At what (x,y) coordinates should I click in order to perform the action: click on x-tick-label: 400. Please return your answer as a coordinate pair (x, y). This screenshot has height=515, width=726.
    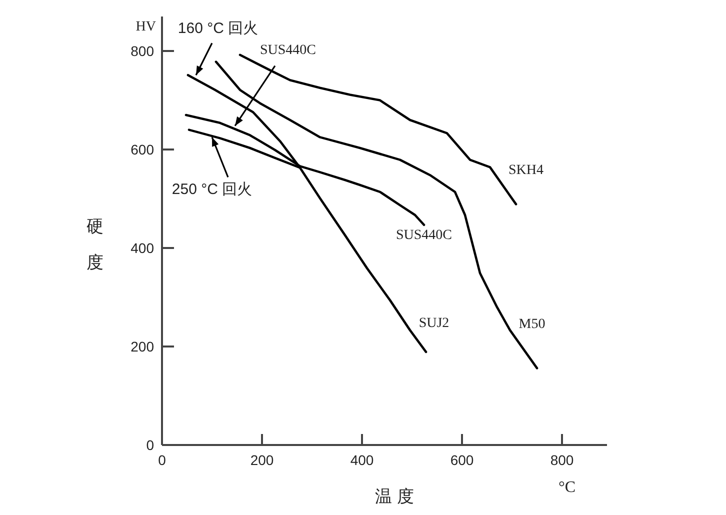
    Looking at the image, I should click on (362, 460).